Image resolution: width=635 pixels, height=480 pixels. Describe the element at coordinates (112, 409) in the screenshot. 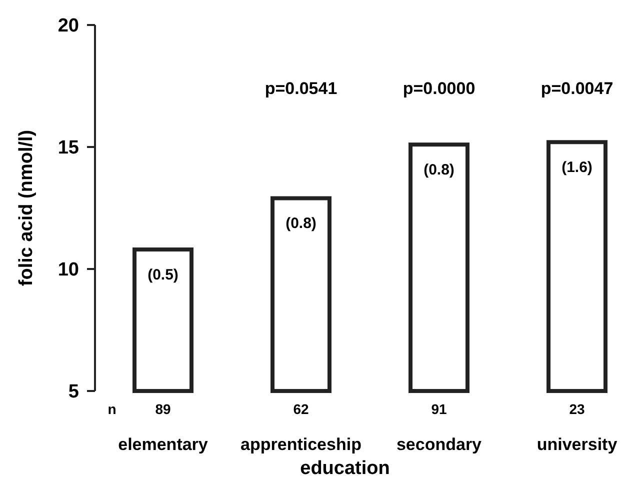

I see `text: n` at that location.